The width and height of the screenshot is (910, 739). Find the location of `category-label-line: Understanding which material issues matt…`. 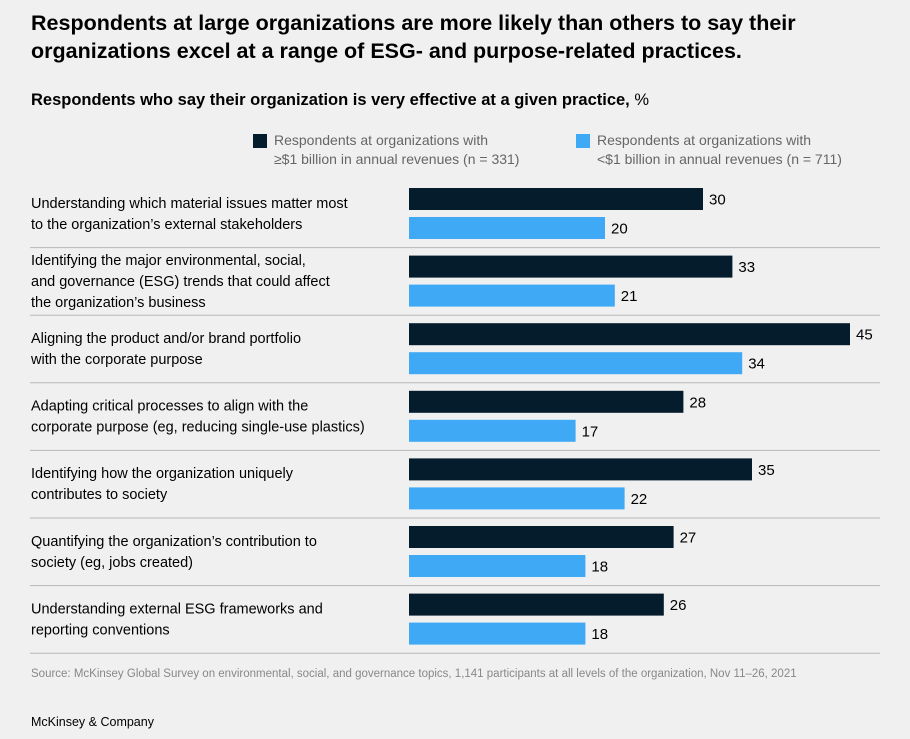

category-label-line: Understanding which material issues matt… is located at coordinates (189, 204).